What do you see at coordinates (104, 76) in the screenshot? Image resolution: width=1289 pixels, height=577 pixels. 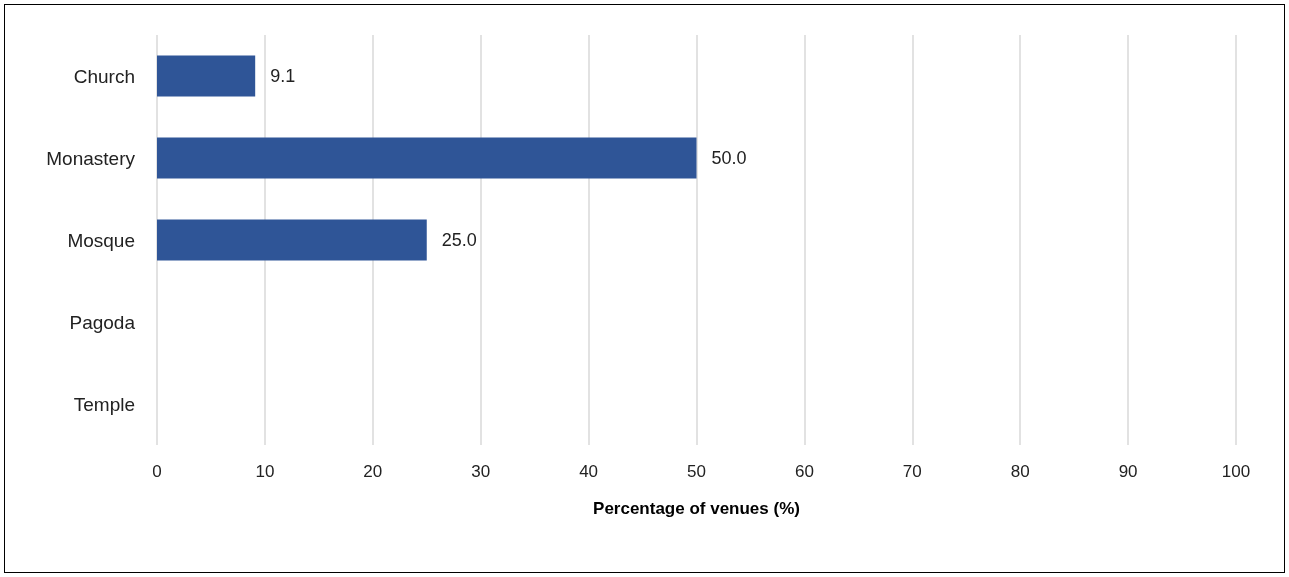 I see `y-tick-label: Church` at bounding box center [104, 76].